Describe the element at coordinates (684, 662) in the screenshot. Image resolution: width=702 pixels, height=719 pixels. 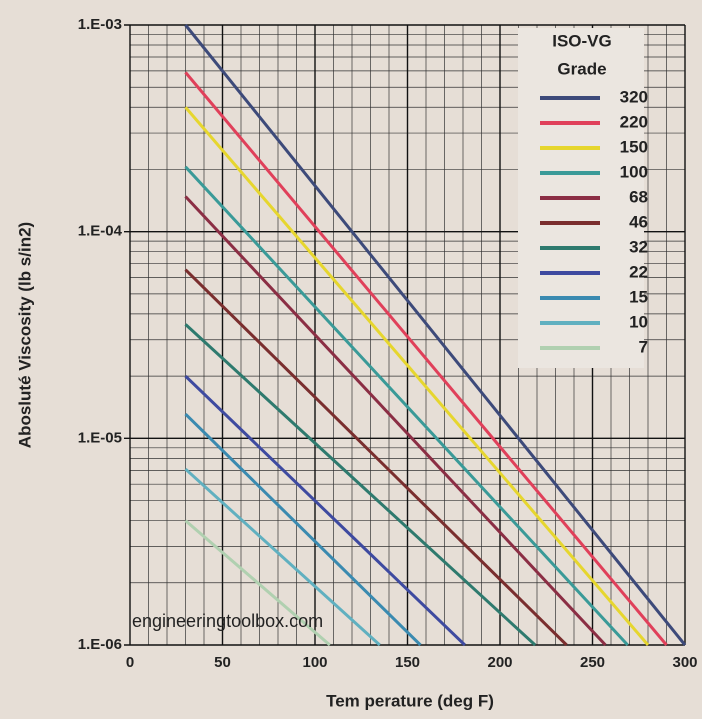
I see `x-tick-label: 300` at that location.